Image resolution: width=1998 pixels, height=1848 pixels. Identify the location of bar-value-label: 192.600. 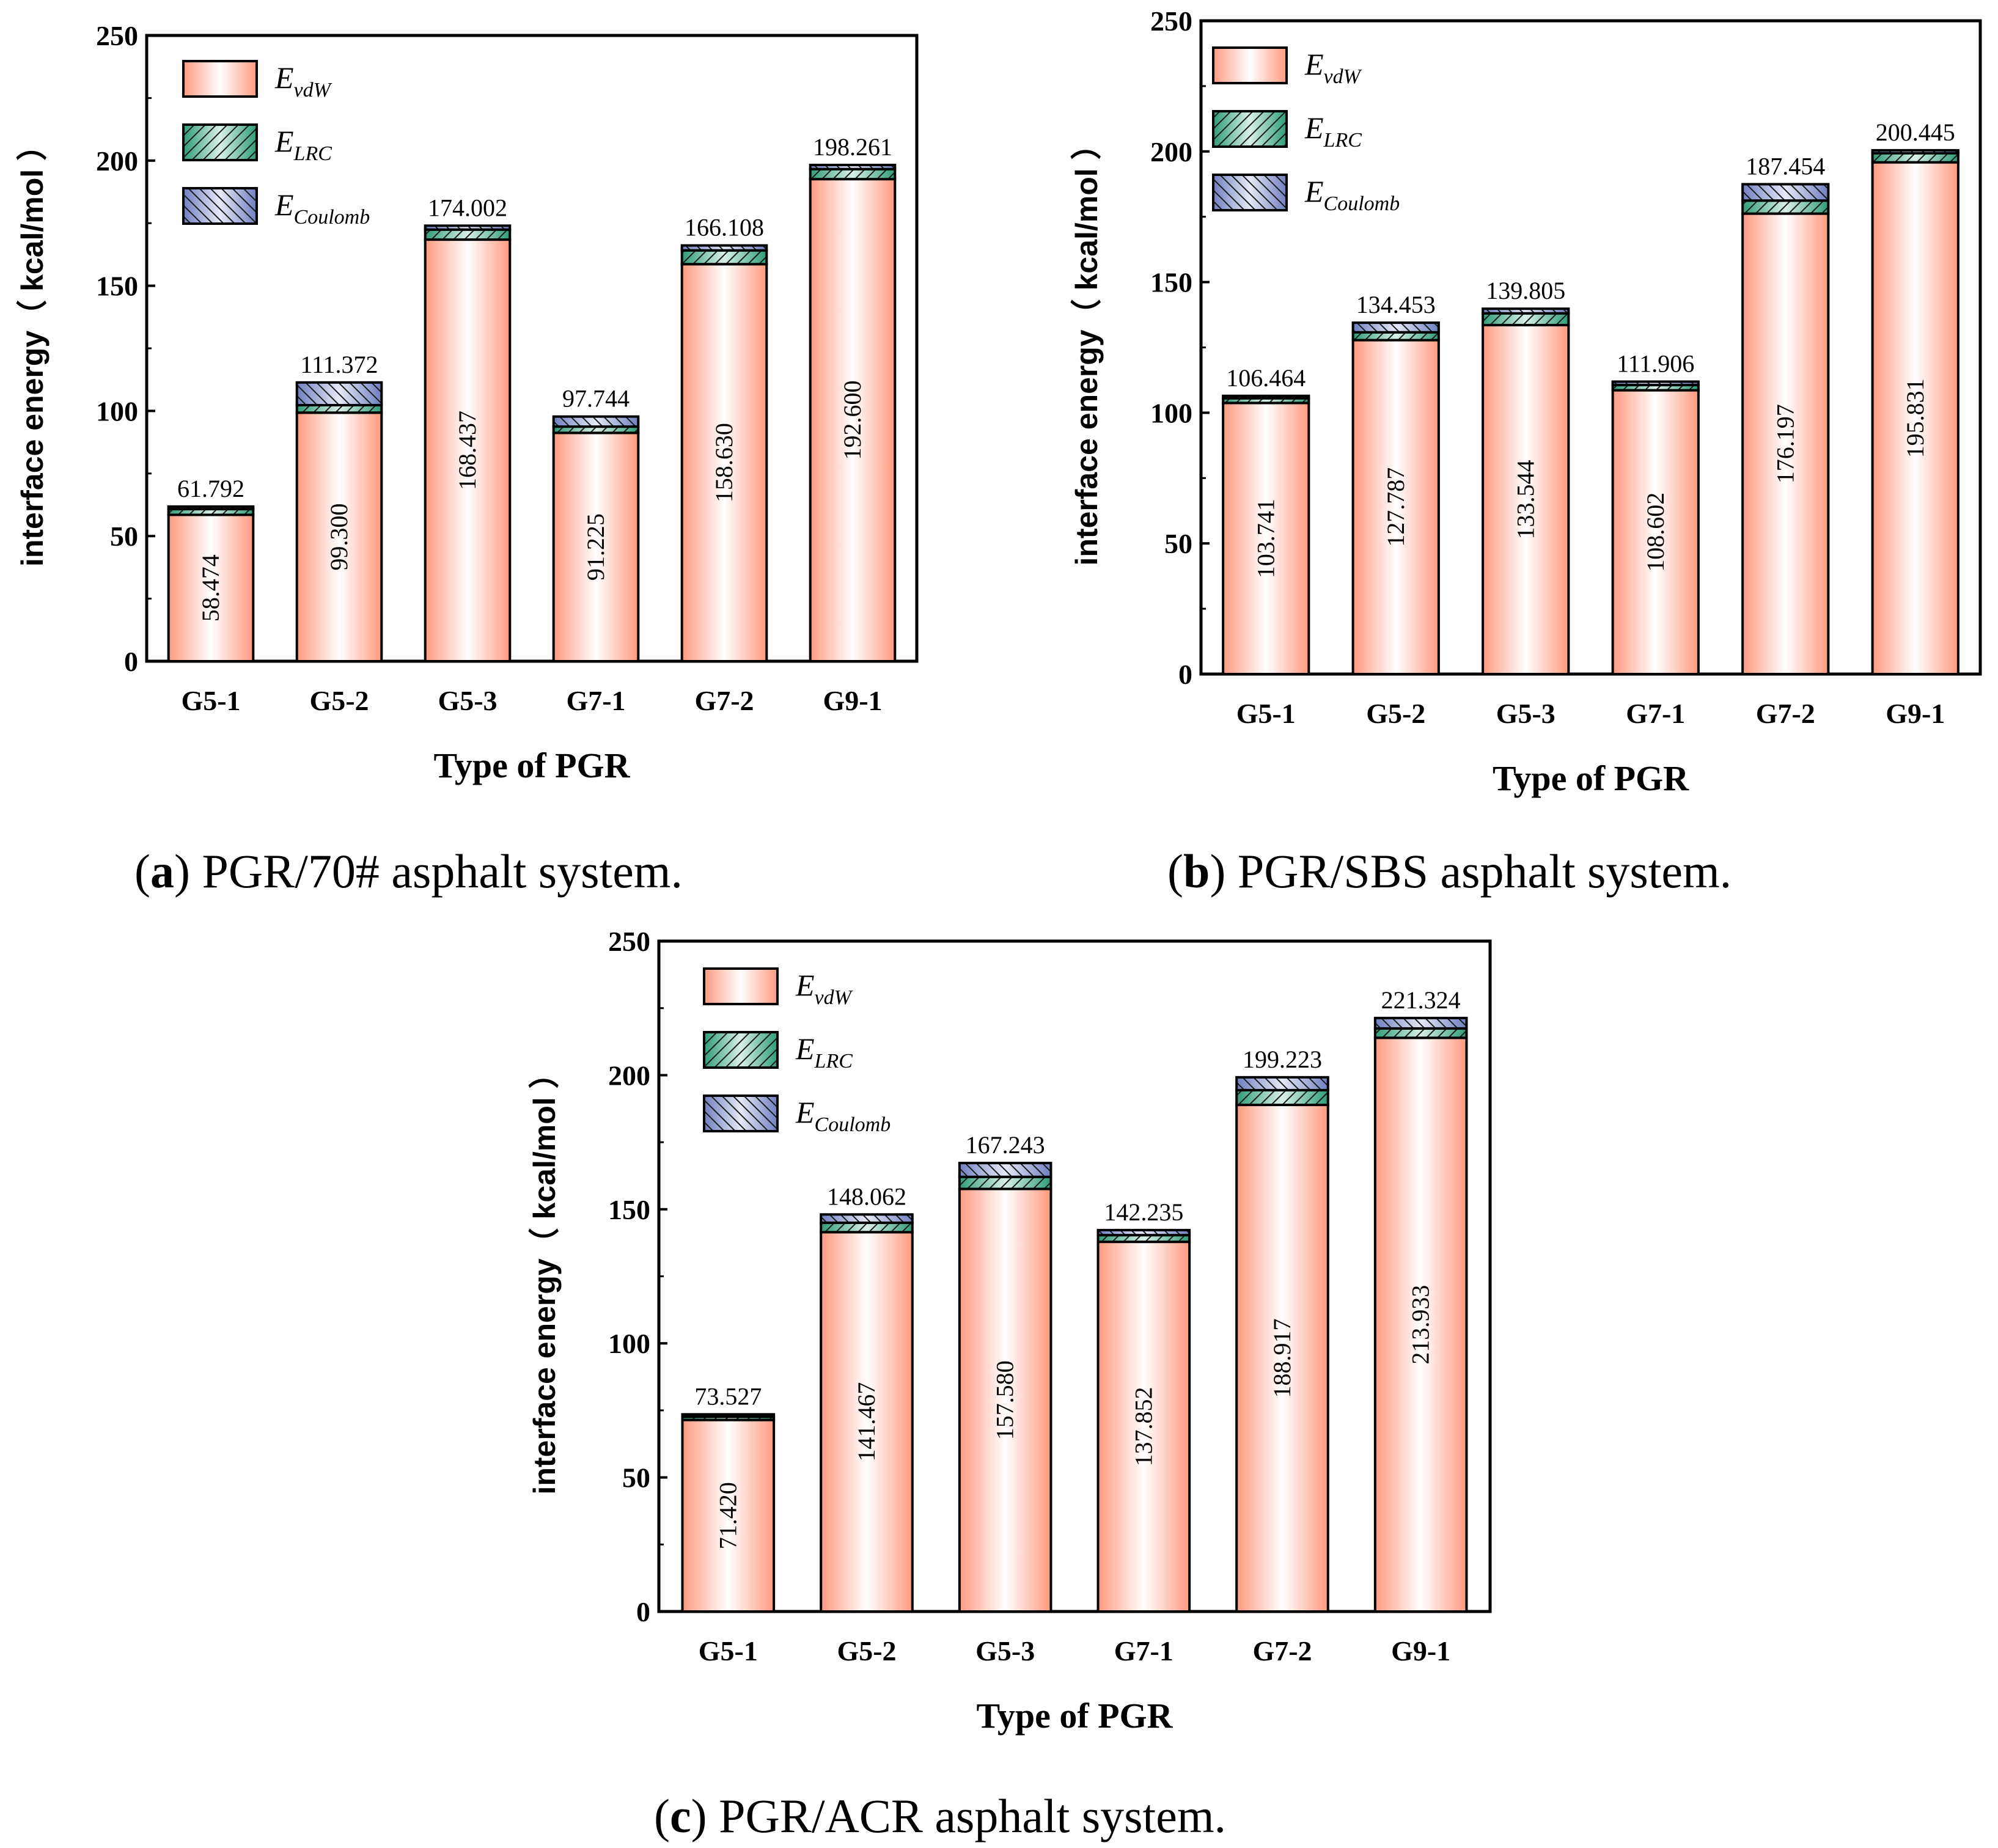
(852, 421).